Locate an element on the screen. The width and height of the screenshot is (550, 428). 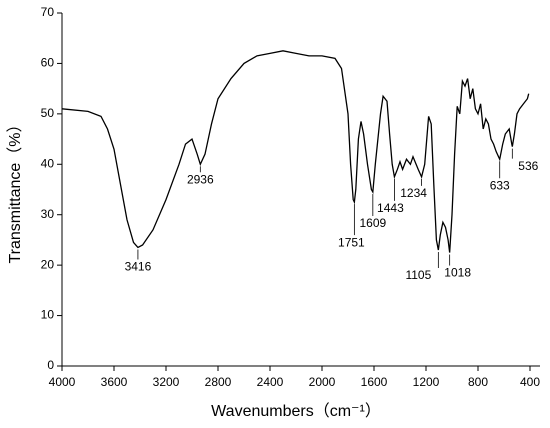
x-tick-label: 2800 is located at coordinates (218, 382).